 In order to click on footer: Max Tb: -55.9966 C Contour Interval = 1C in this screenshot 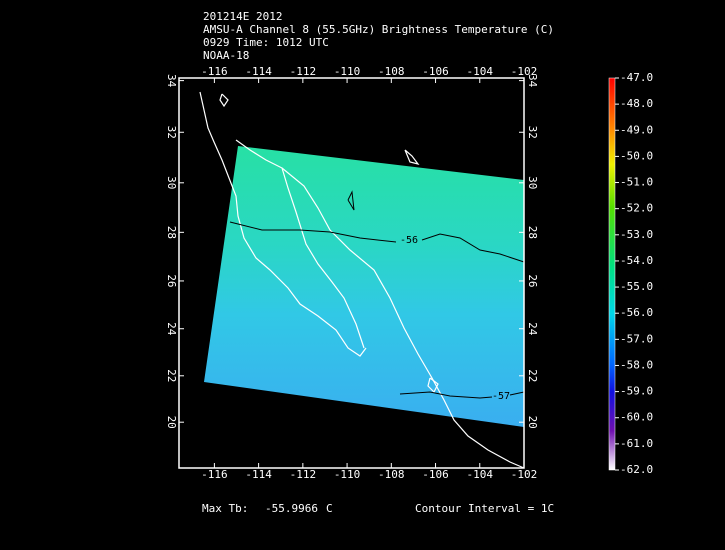, I will do `click(378, 508)`.